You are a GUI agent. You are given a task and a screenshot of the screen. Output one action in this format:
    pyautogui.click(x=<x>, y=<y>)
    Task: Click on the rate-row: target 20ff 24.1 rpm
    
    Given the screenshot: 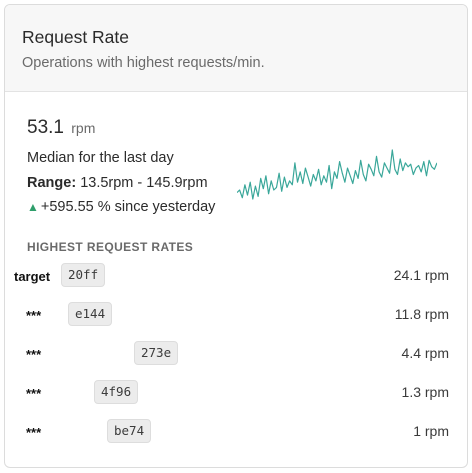 What is the action you would take?
    pyautogui.click(x=236, y=276)
    